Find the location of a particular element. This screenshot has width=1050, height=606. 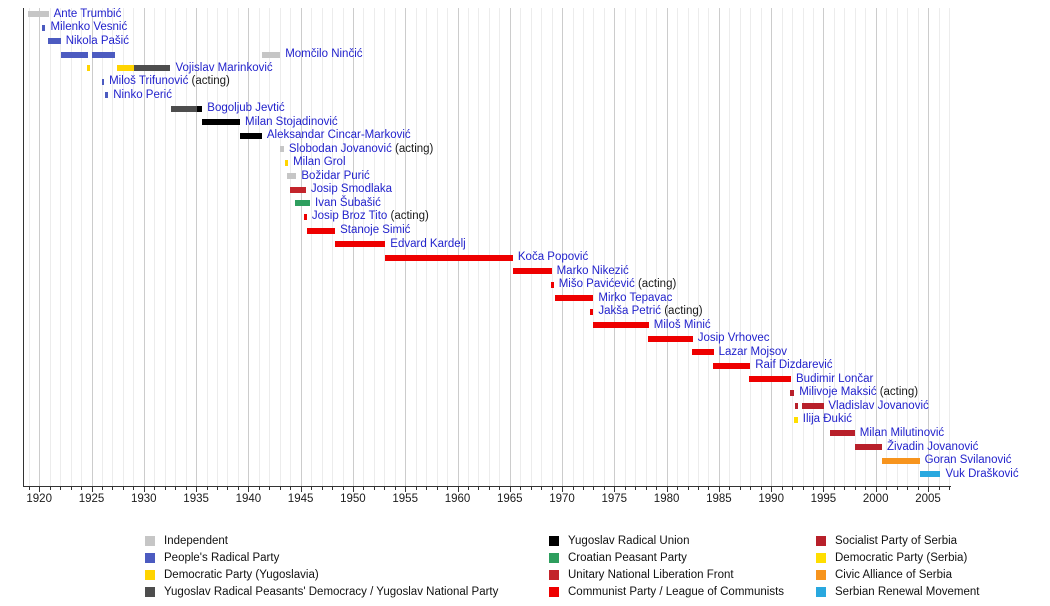

minister-name-link: Miloš Trifunović is located at coordinates (149, 81).